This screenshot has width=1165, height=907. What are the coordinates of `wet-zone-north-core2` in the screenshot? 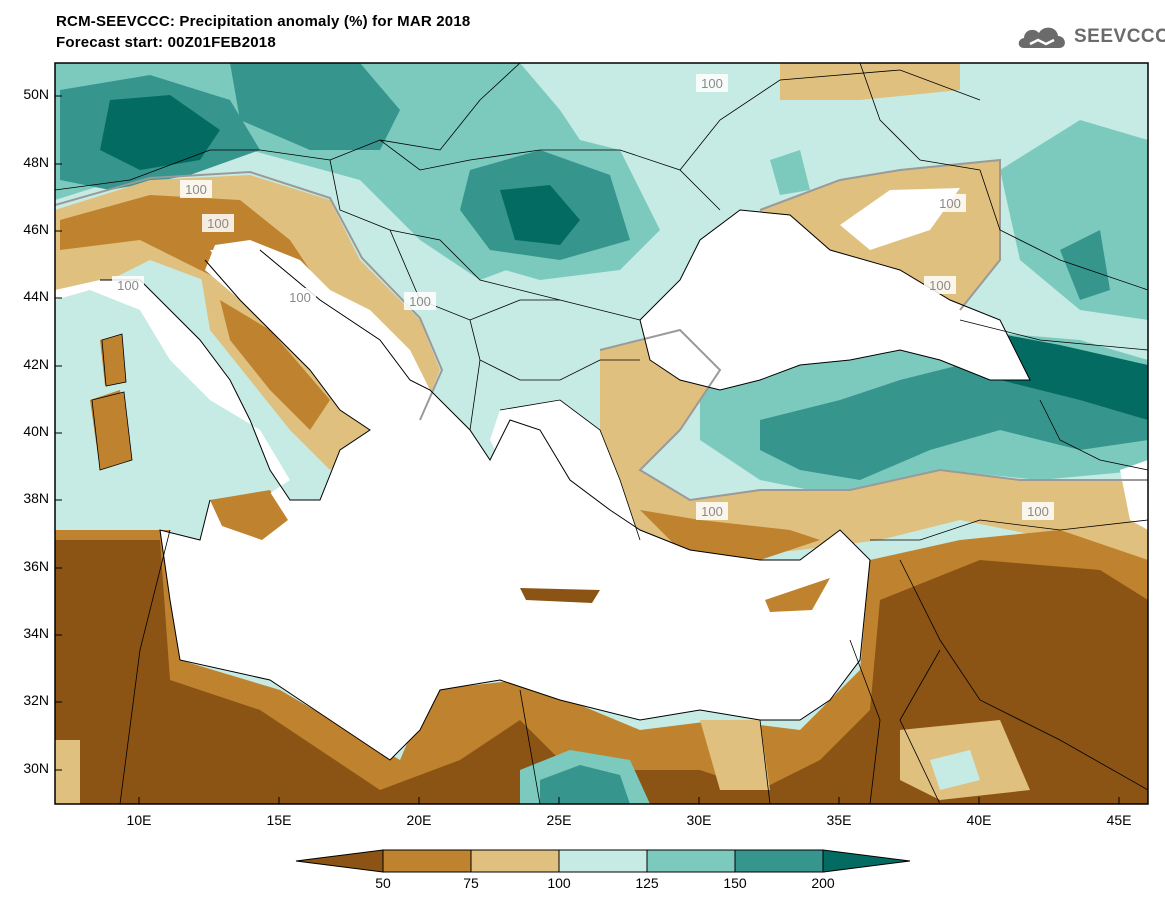 It's located at (315, 106).